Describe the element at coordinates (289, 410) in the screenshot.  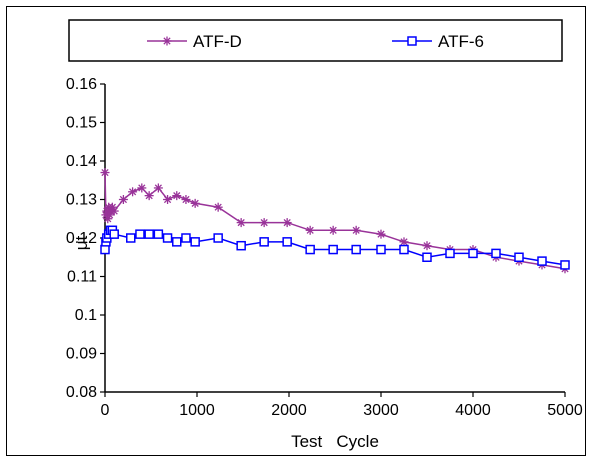
I see `x-tick-label: 2000` at that location.